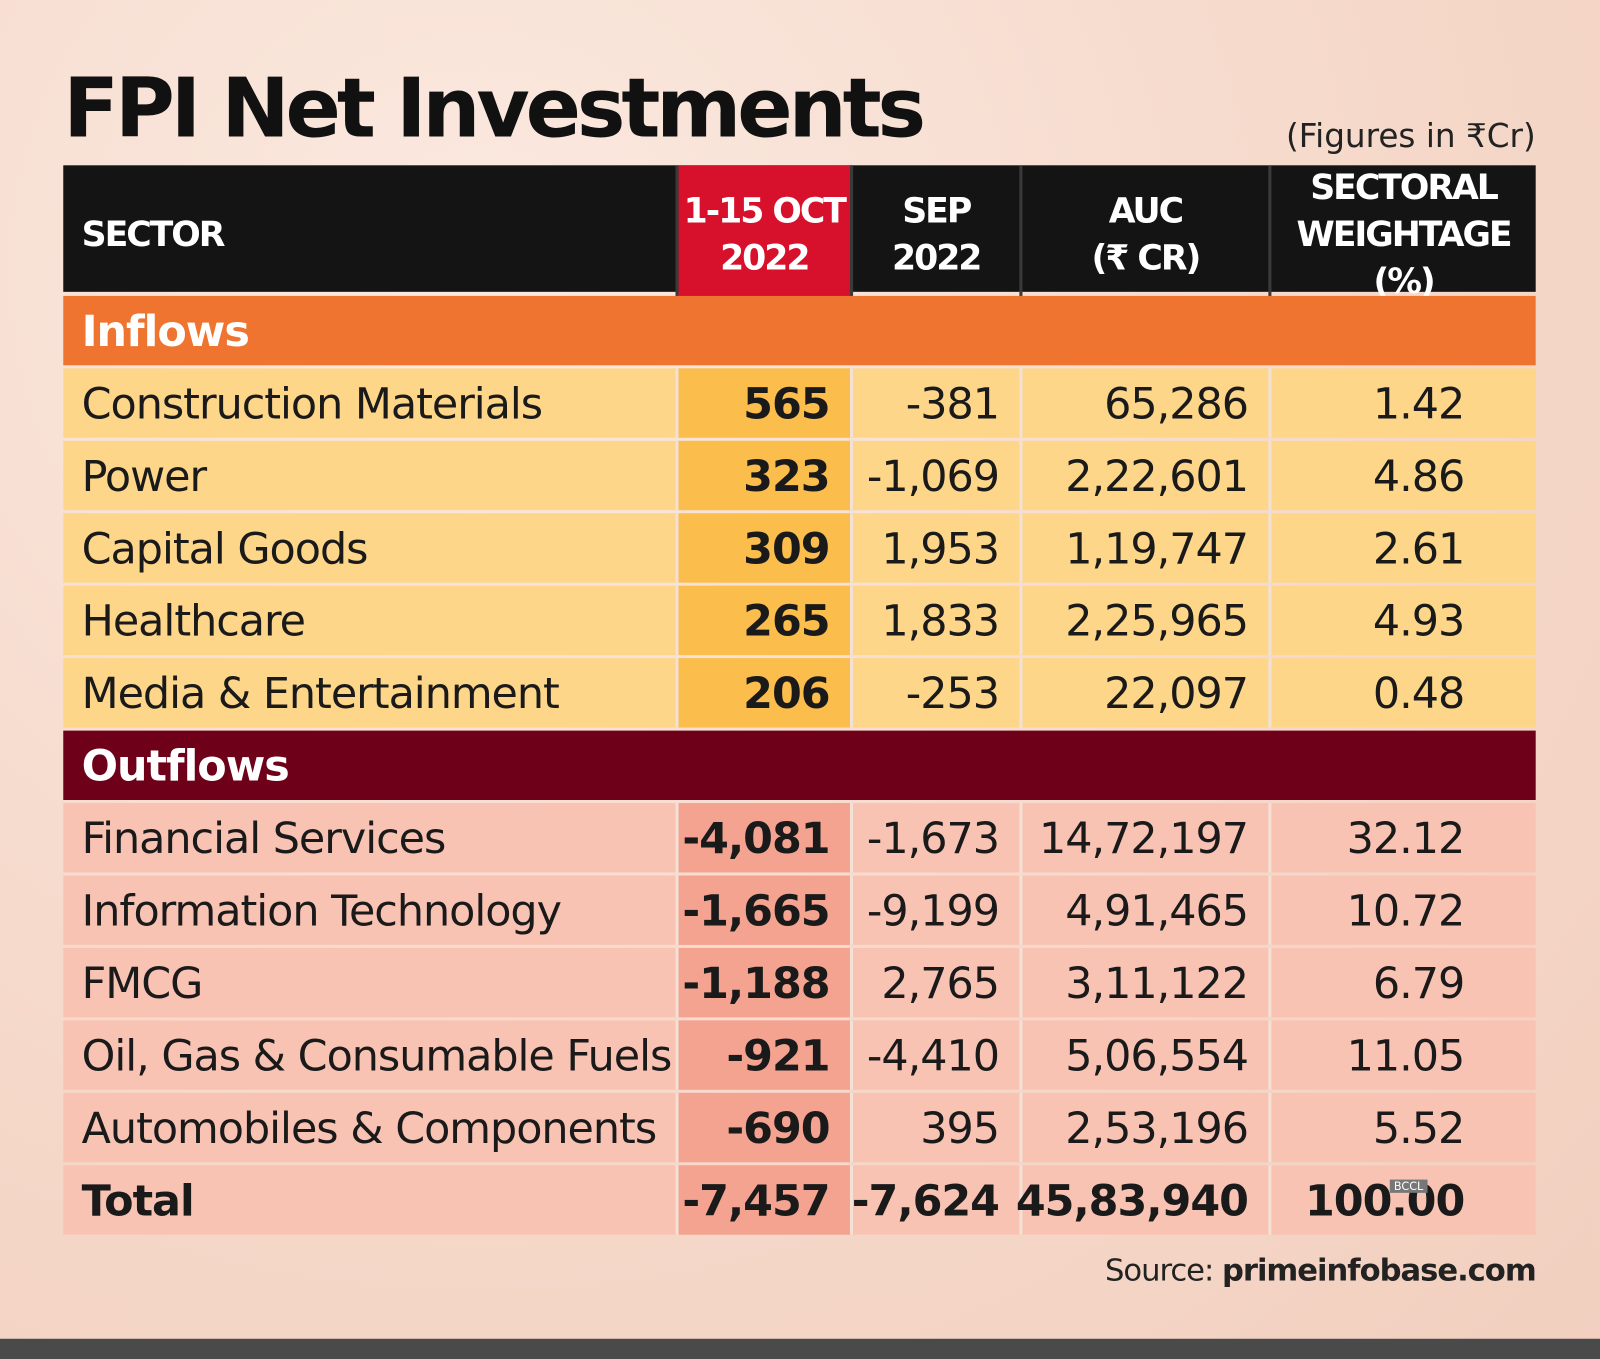 The width and height of the screenshot is (1600, 1359). I want to click on value-cell: -1,665, so click(766, 910).